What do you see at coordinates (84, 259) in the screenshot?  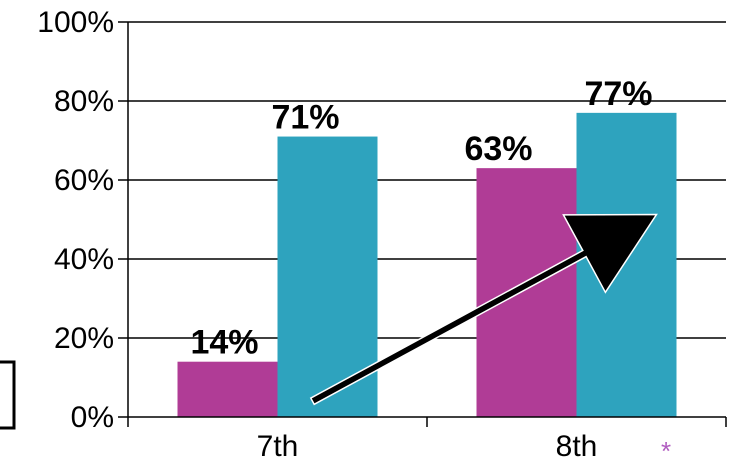 I see `y-tick-label-2: 40%` at bounding box center [84, 259].